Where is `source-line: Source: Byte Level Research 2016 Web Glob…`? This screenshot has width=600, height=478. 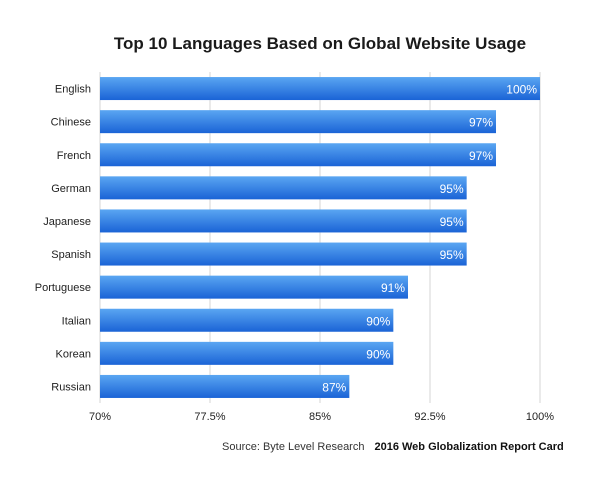
source-line: Source: Byte Level Research 2016 Web Glob… is located at coordinates (393, 447).